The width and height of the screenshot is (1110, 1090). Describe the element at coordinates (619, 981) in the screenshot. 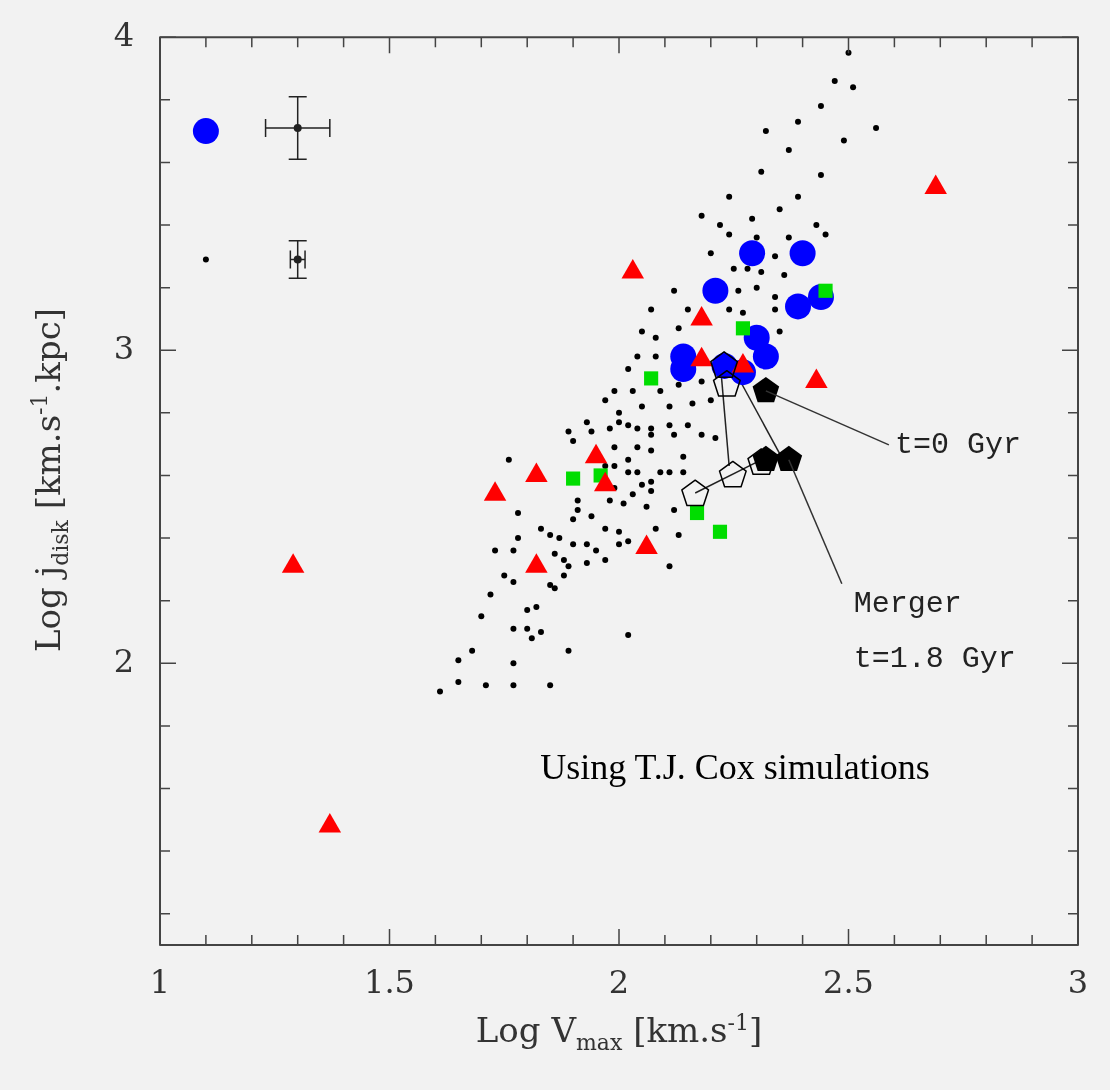

I see `x-tick-label: 2` at that location.